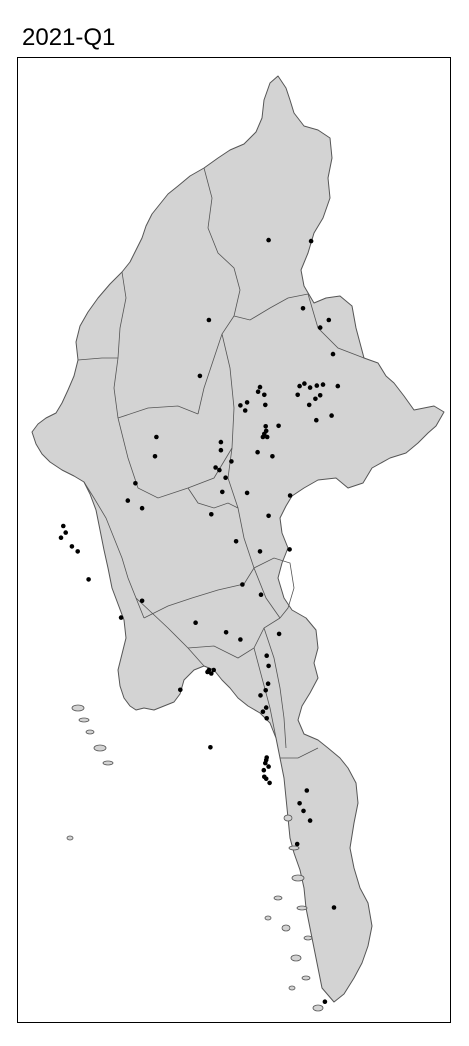 The width and height of the screenshot is (469, 1046). I want to click on yangon-border, so click(234, 638).